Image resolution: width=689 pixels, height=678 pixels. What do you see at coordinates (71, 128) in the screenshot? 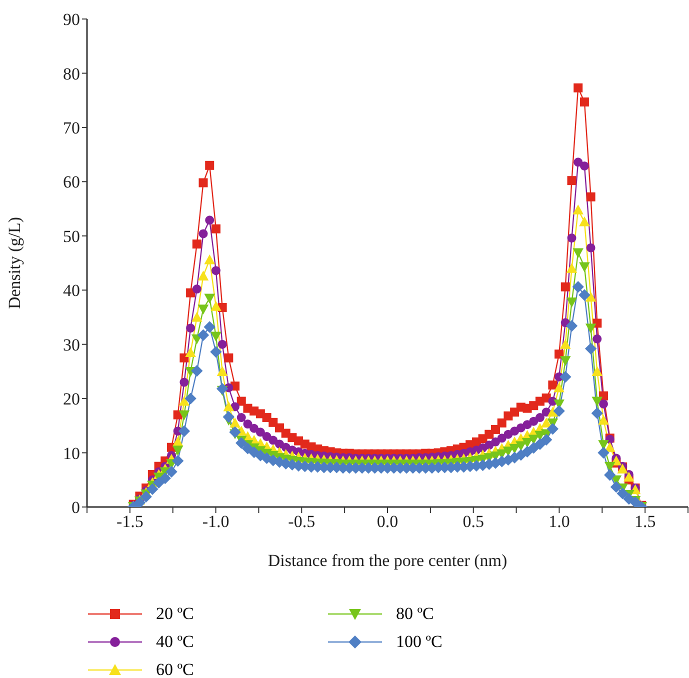
I see `y-tick-label: 70` at bounding box center [71, 128].